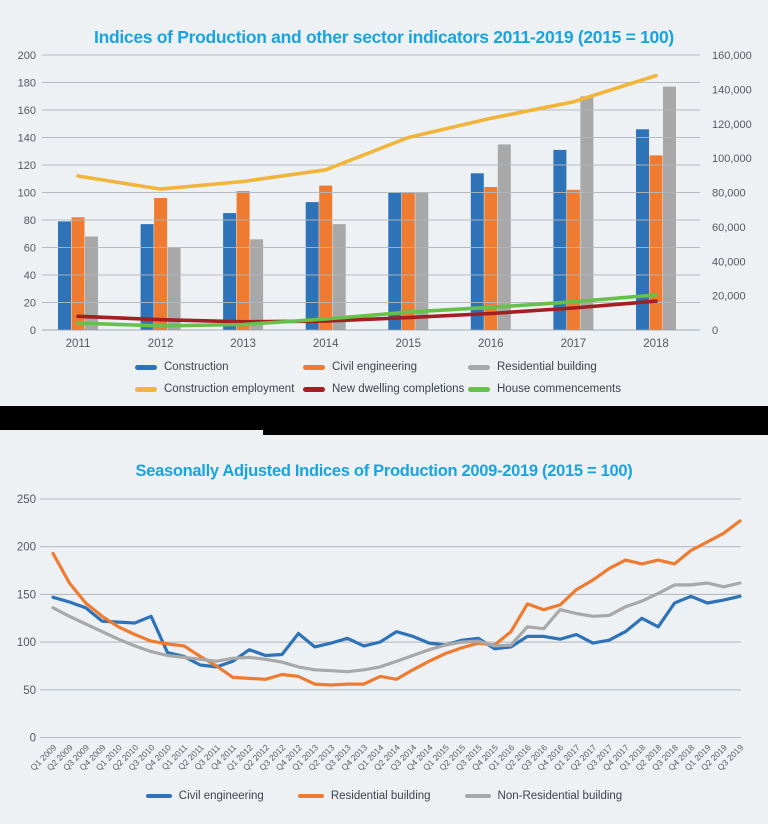 This screenshot has height=824, width=768. I want to click on y-axis-tick-label: 150, so click(26, 595).